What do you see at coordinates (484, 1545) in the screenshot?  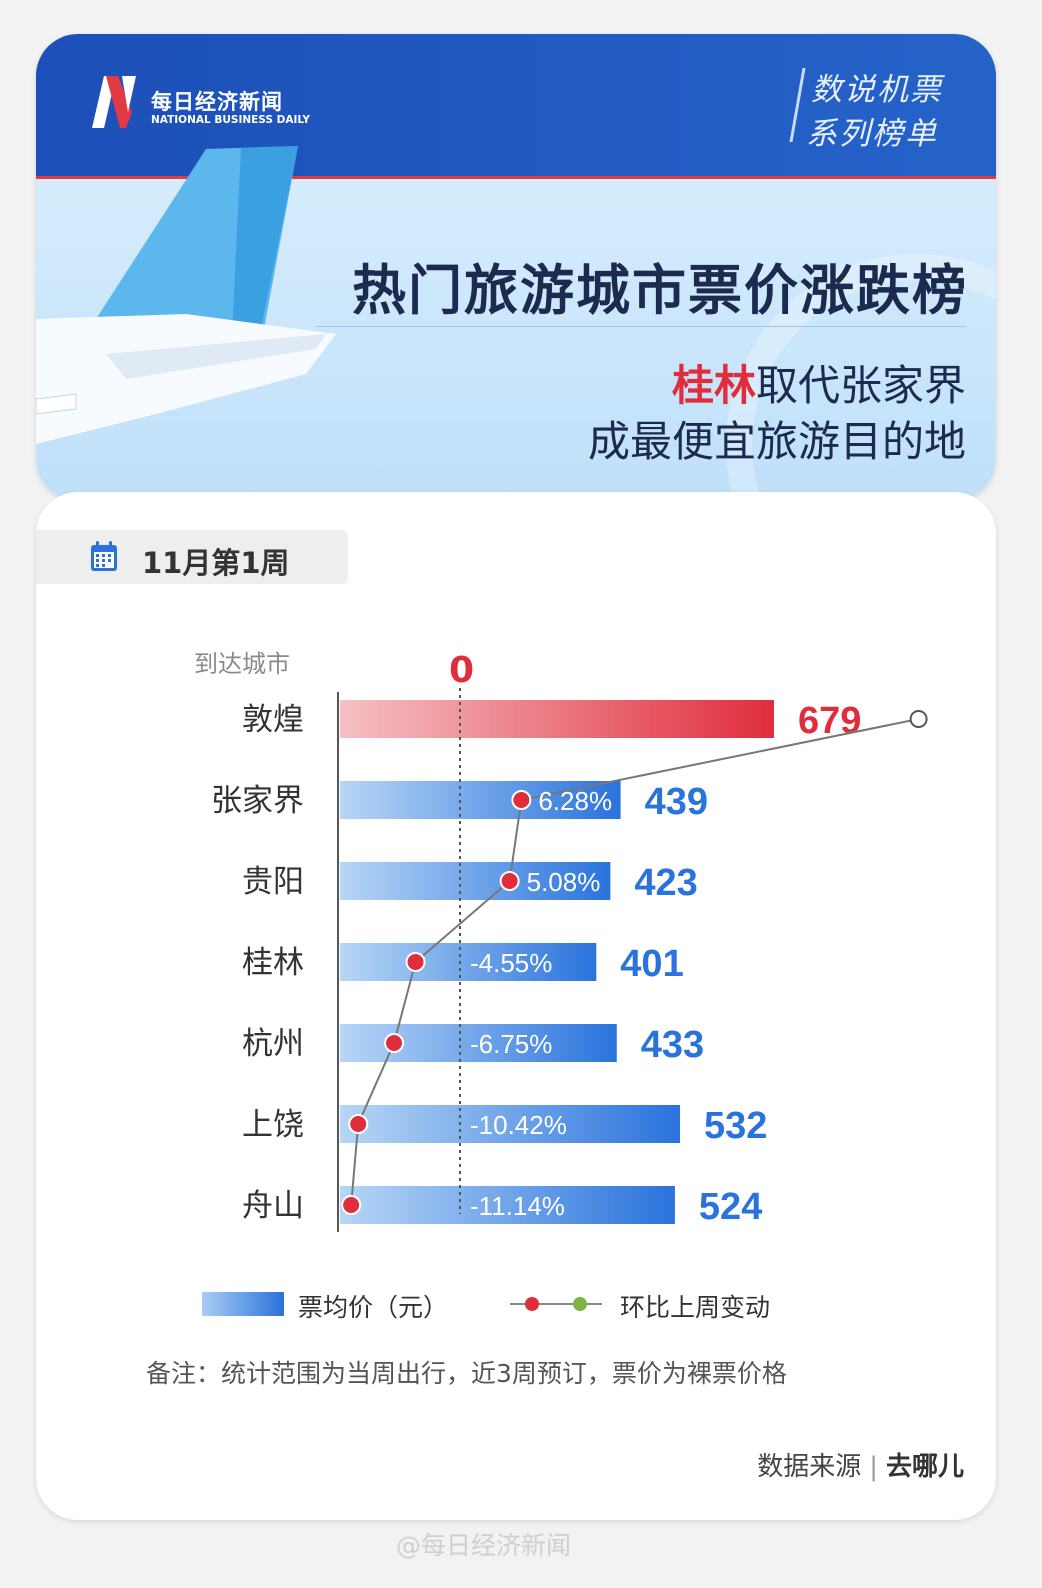 I see `watermark: @每日经济新闻` at bounding box center [484, 1545].